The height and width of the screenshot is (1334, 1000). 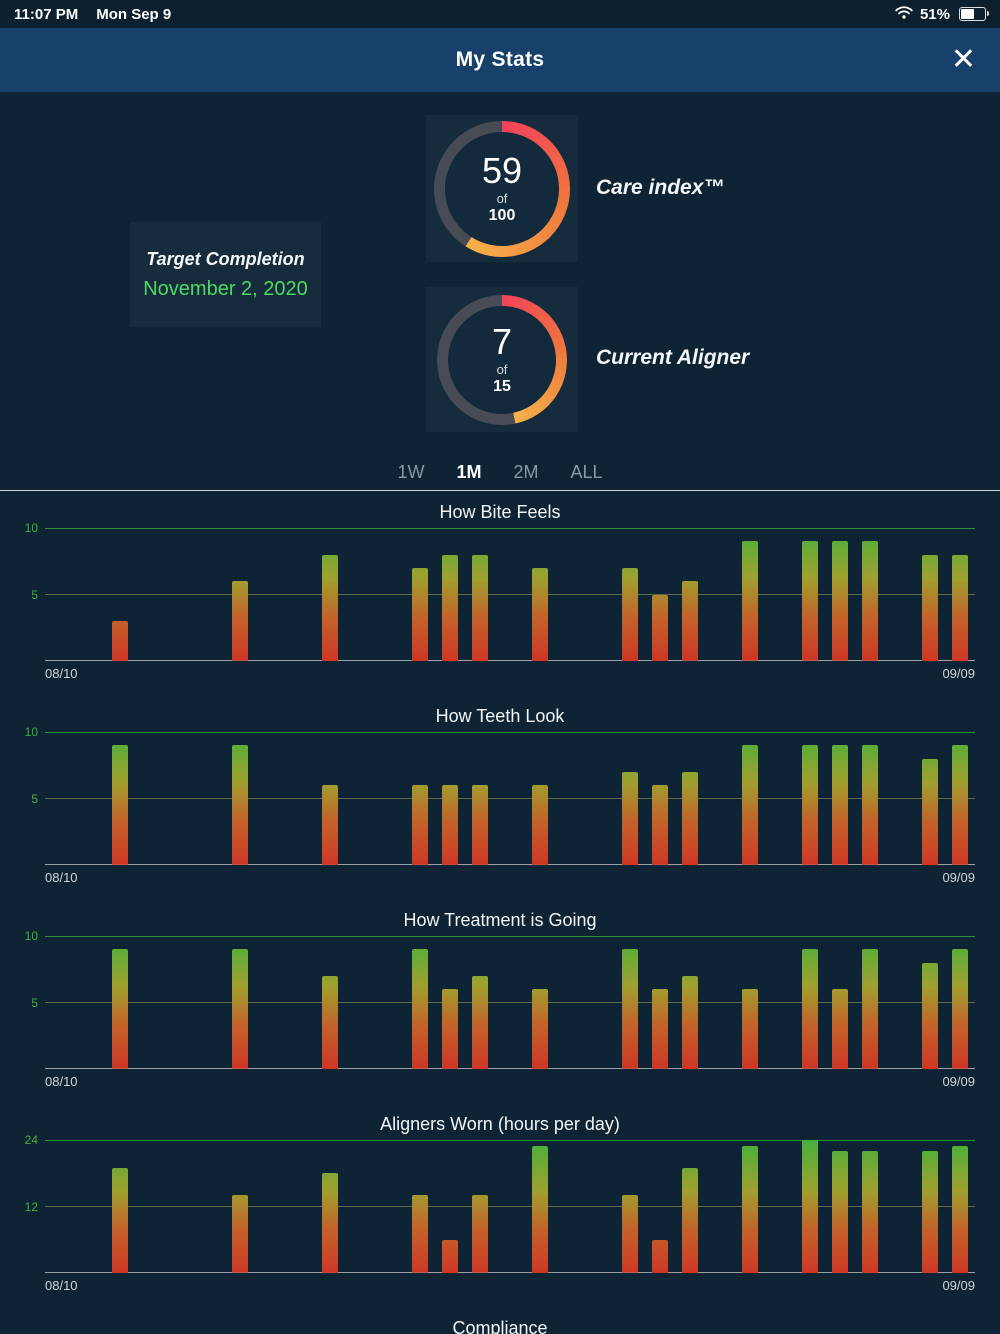 I want to click on y-tick-label: 12, so click(x=31, y=1206).